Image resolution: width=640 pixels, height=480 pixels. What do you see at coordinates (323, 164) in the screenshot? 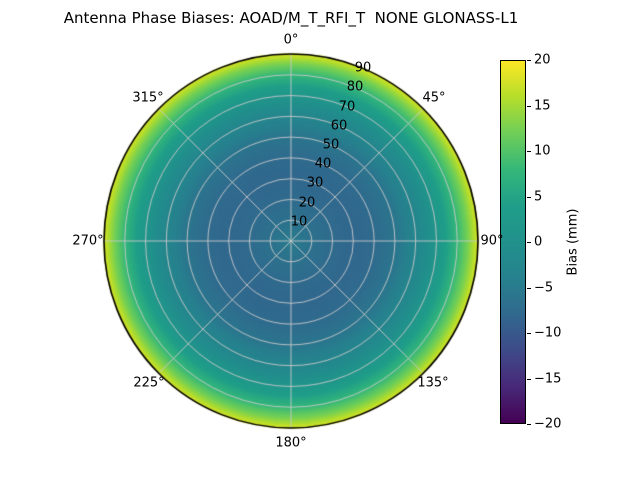
I see `r-tick-40: 40` at bounding box center [323, 164].